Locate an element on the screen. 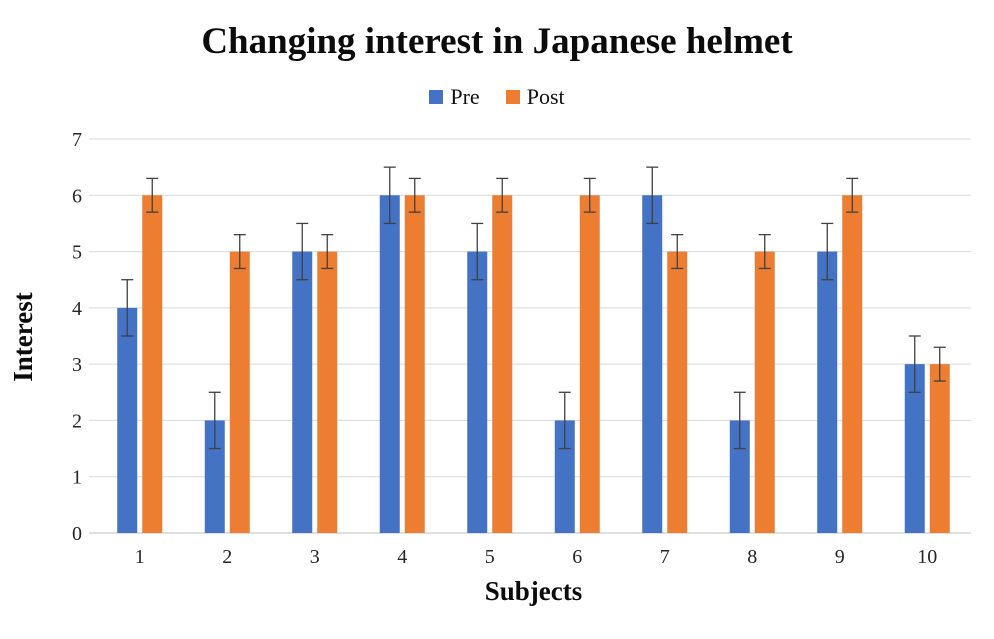  y-tick-label: 7 is located at coordinates (77, 140).